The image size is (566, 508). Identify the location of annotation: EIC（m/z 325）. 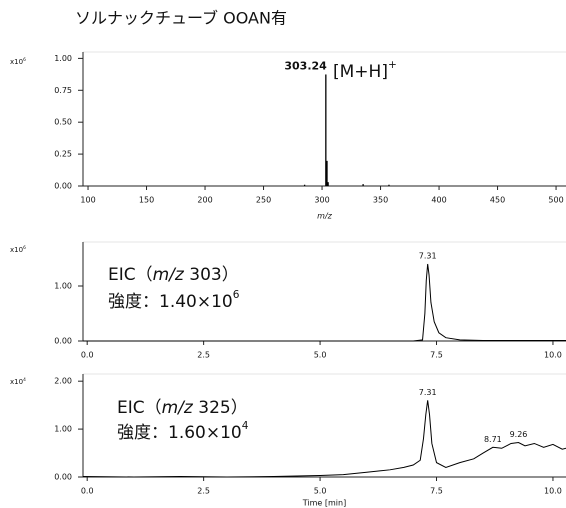
(182, 408).